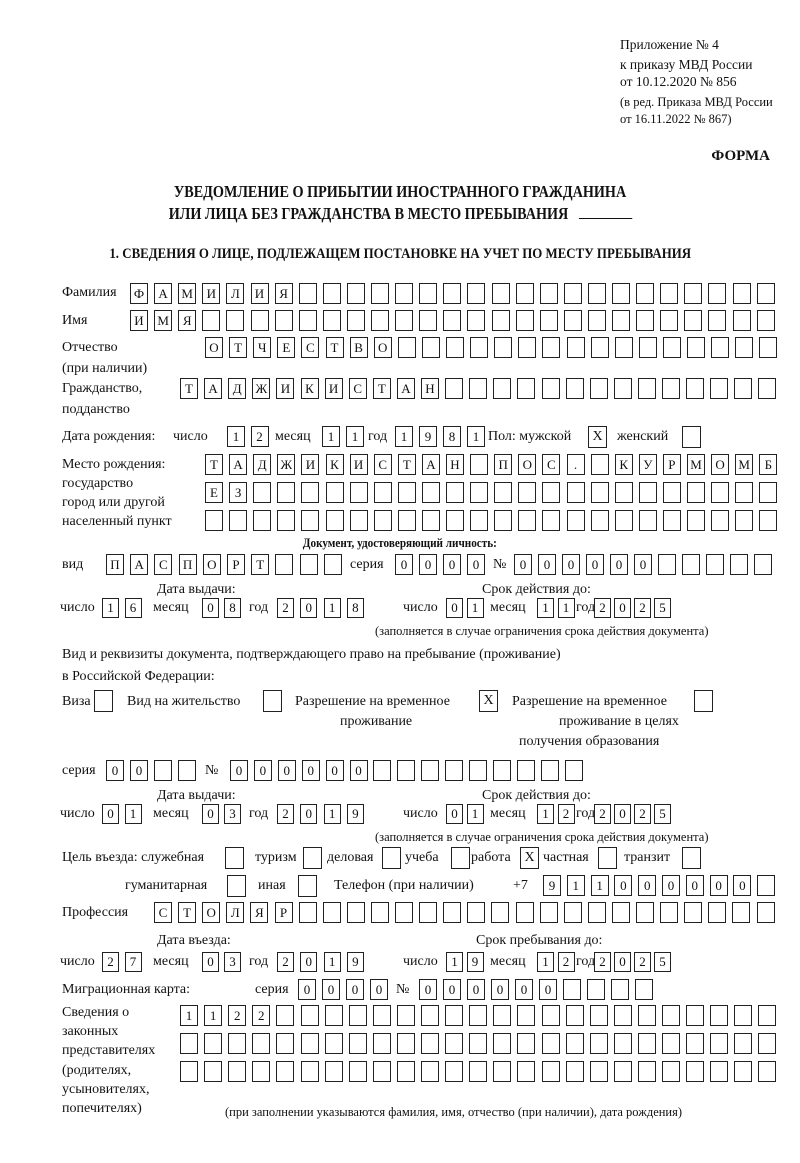 Image resolution: width=800 pixels, height=1163 pixels. Describe the element at coordinates (262, 347) in the screenshot. I see `input-cell: Ч` at that location.